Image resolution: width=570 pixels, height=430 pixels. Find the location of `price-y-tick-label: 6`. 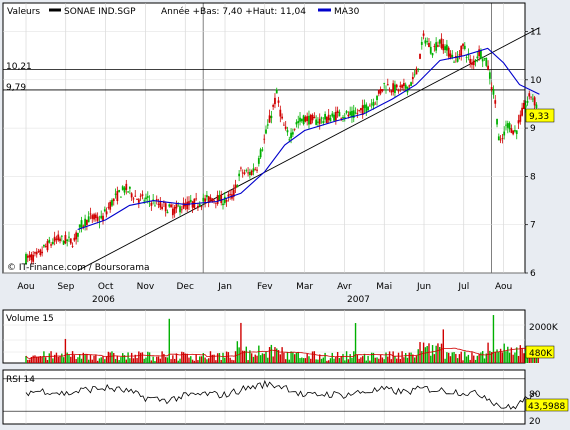

price-y-tick-label: 6 is located at coordinates (533, 274).